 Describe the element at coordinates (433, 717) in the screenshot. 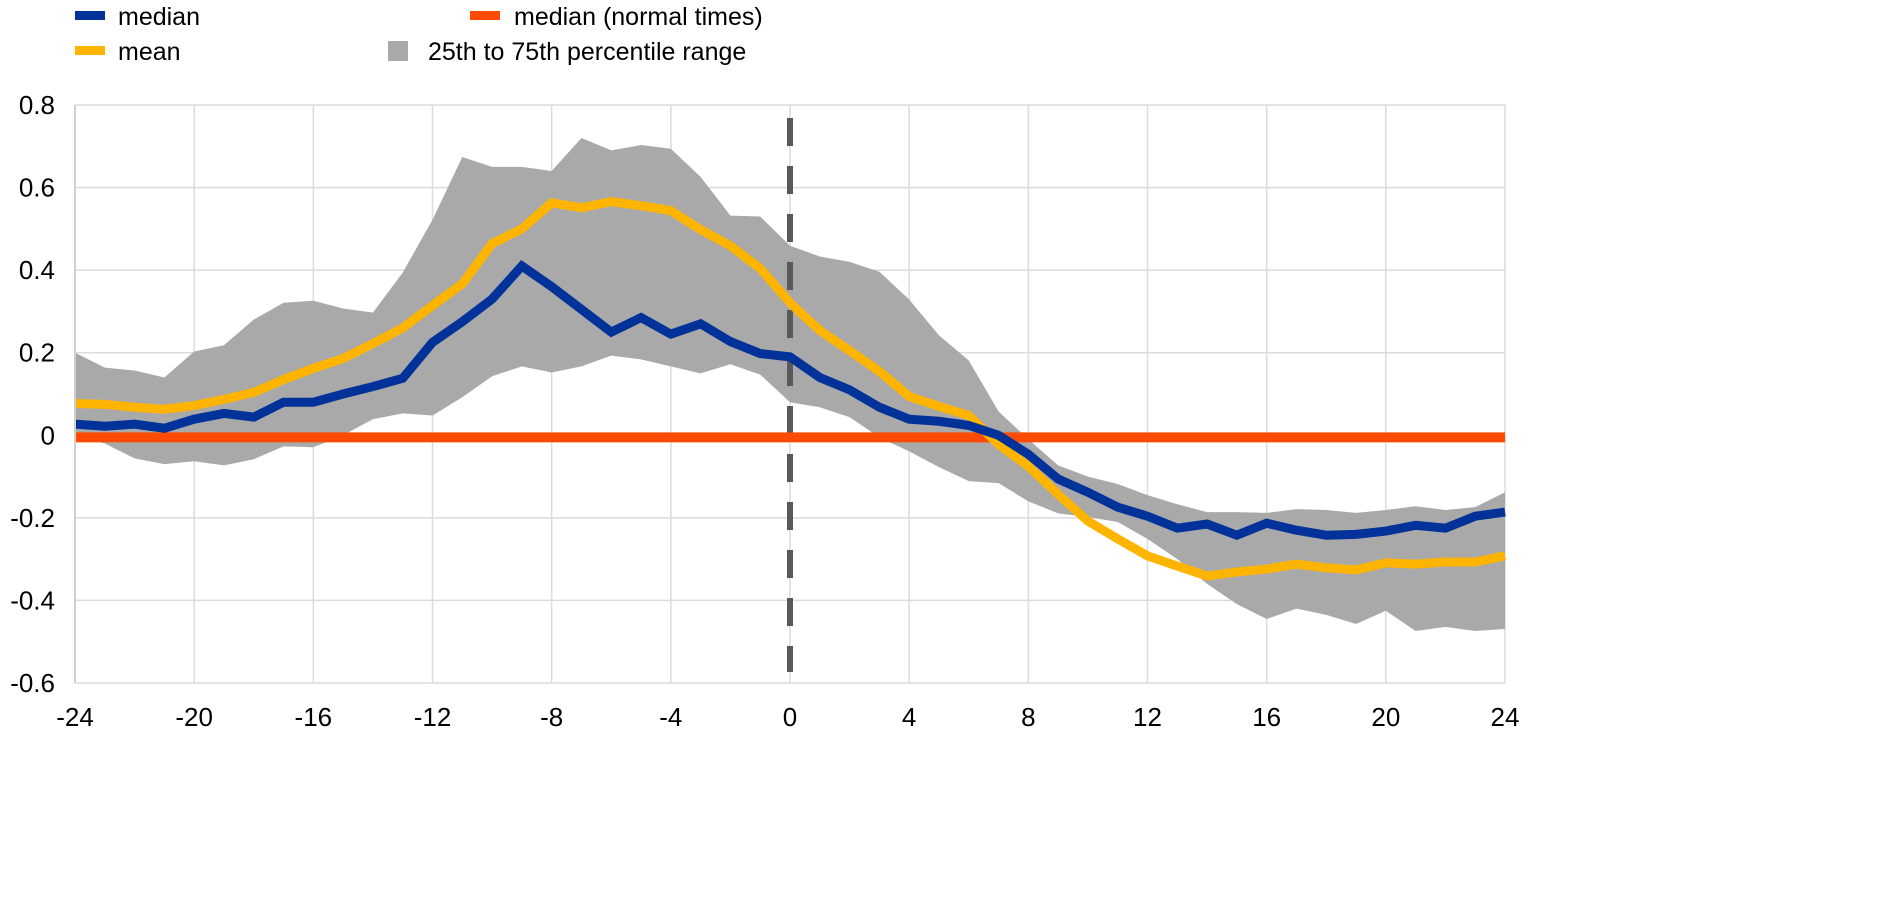

I see `x-tick-label: -12` at that location.